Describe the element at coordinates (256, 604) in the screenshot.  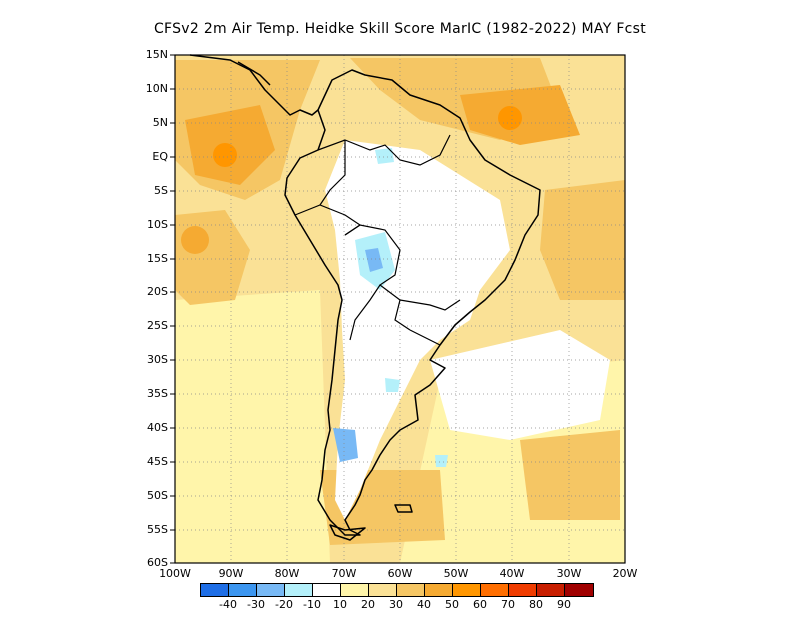
I see `colorbar-label: -30` at that location.